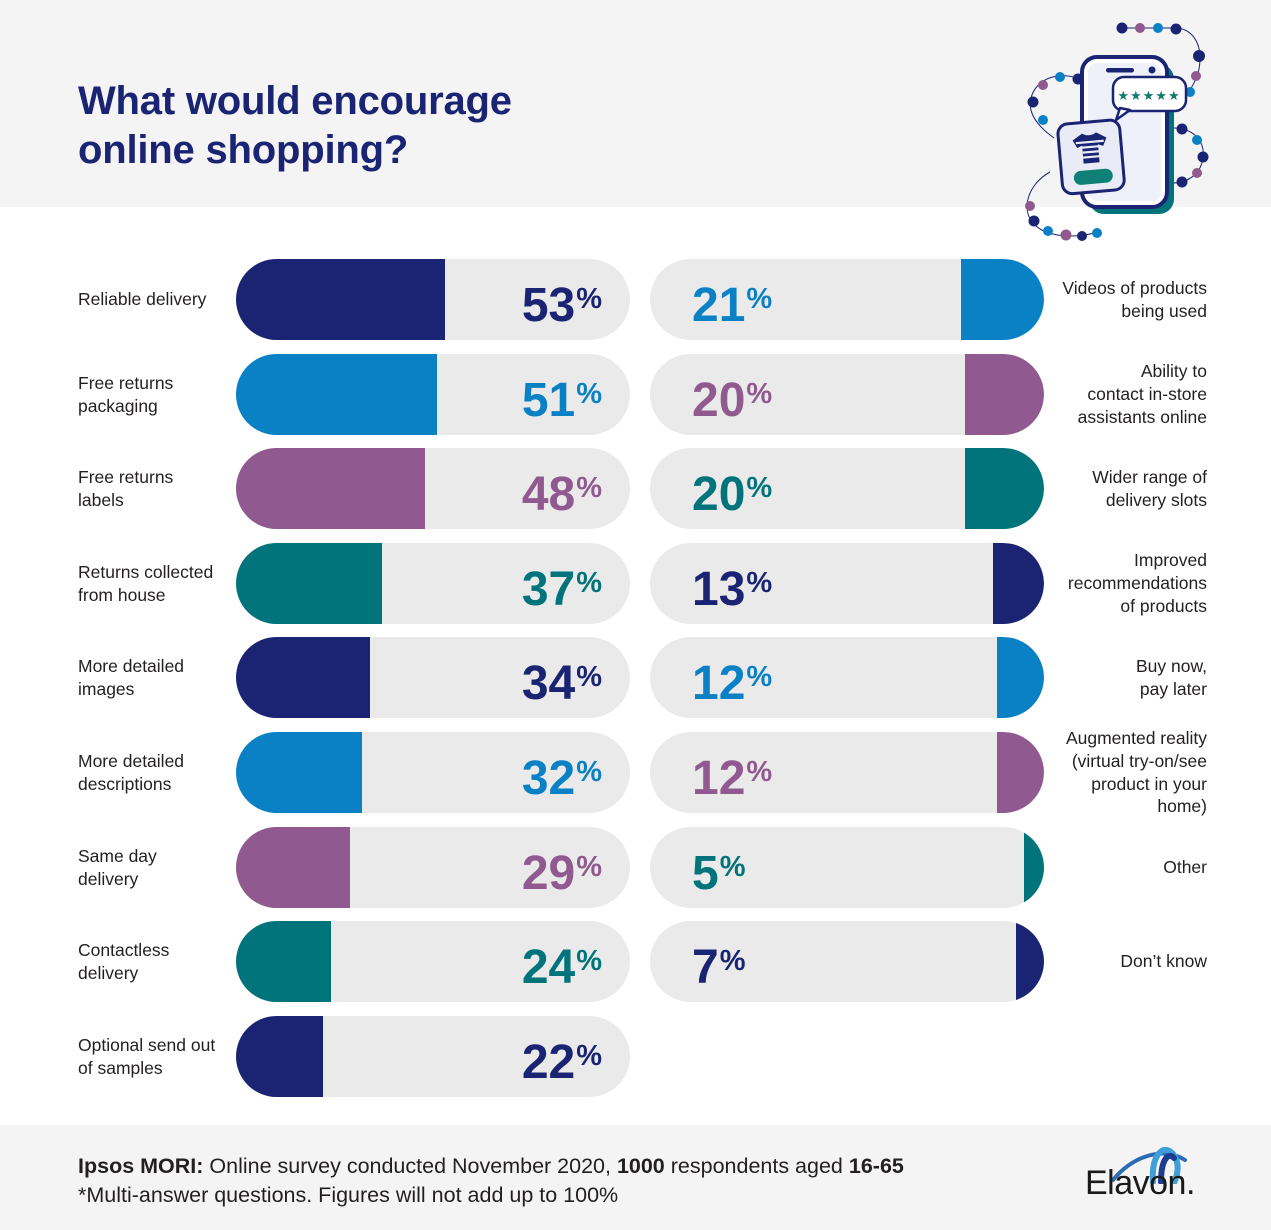  What do you see at coordinates (1149, 488) in the screenshot?
I see `bar-label: Wider range of delivery slots` at bounding box center [1149, 488].